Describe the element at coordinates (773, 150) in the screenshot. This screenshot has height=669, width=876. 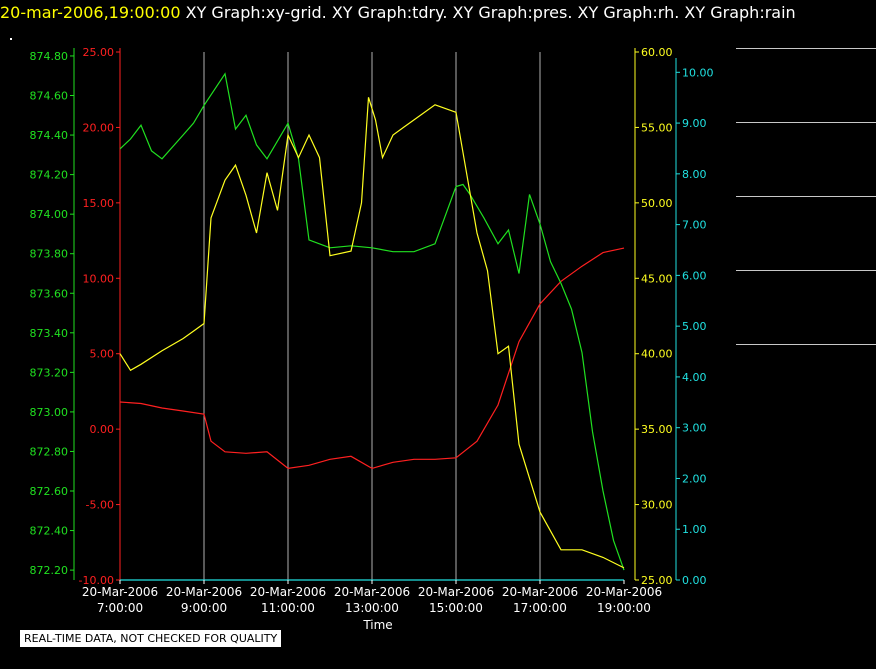
I see `legend-var: time : pres` at that location.